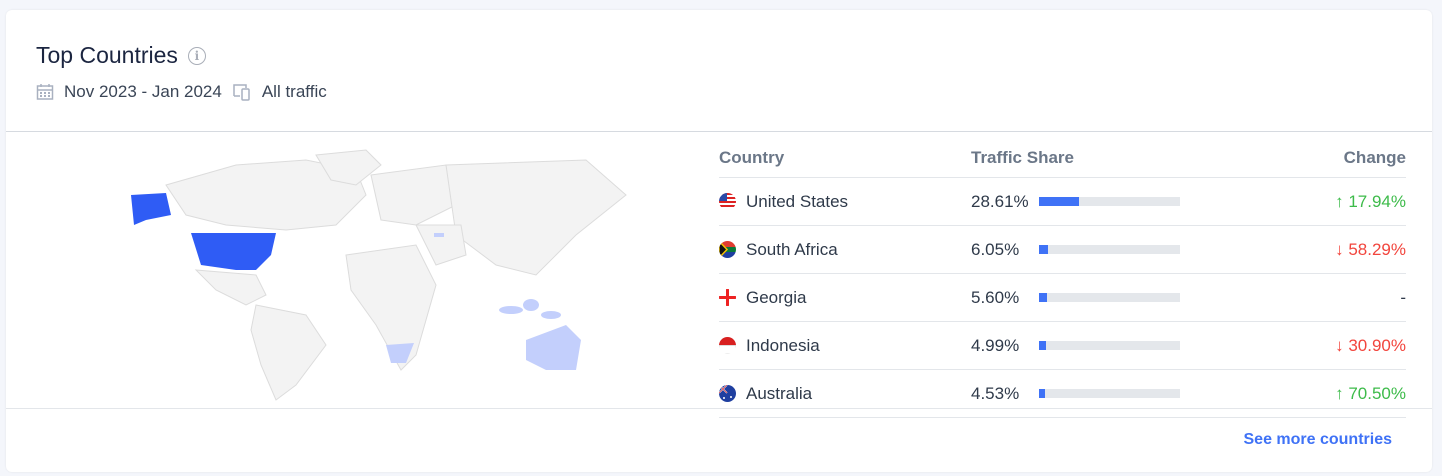  I want to click on map-europe, so click(413, 195).